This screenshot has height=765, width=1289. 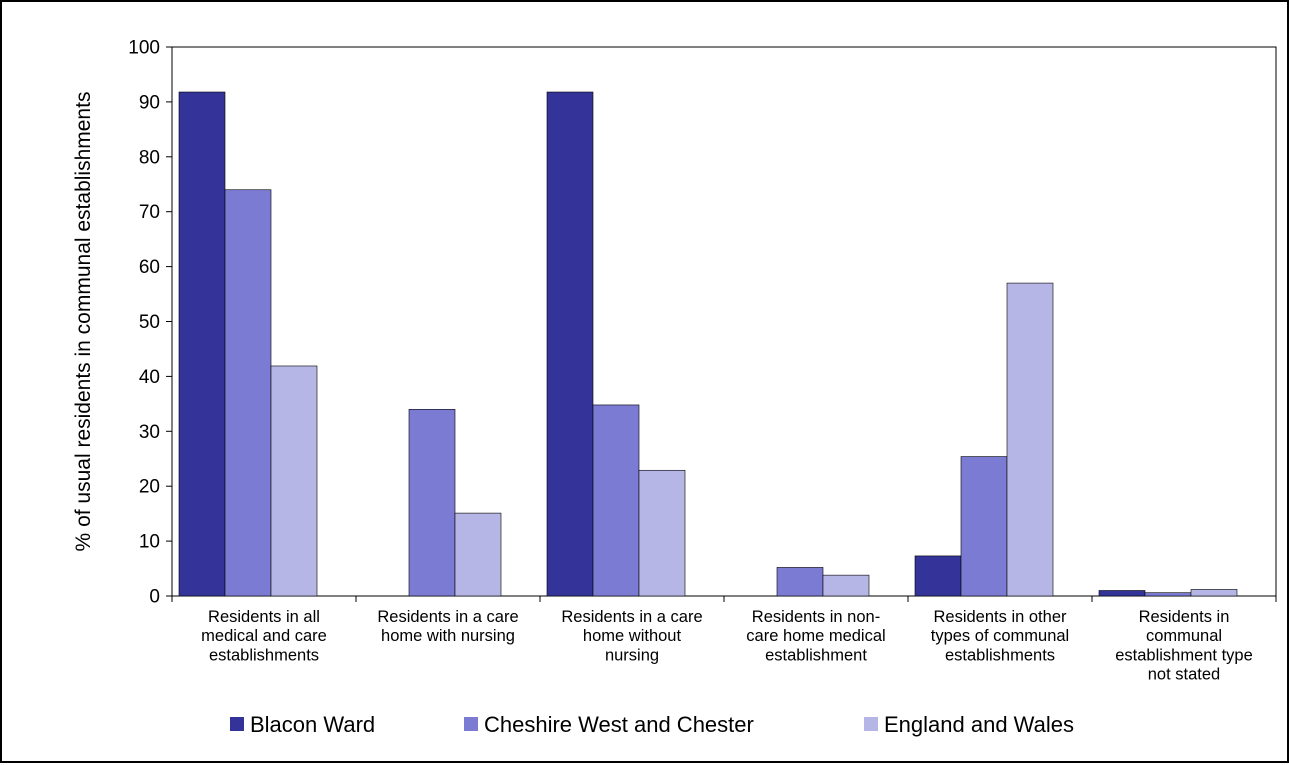 I want to click on x-category-label-line: establishment type, so click(x=1184, y=655).